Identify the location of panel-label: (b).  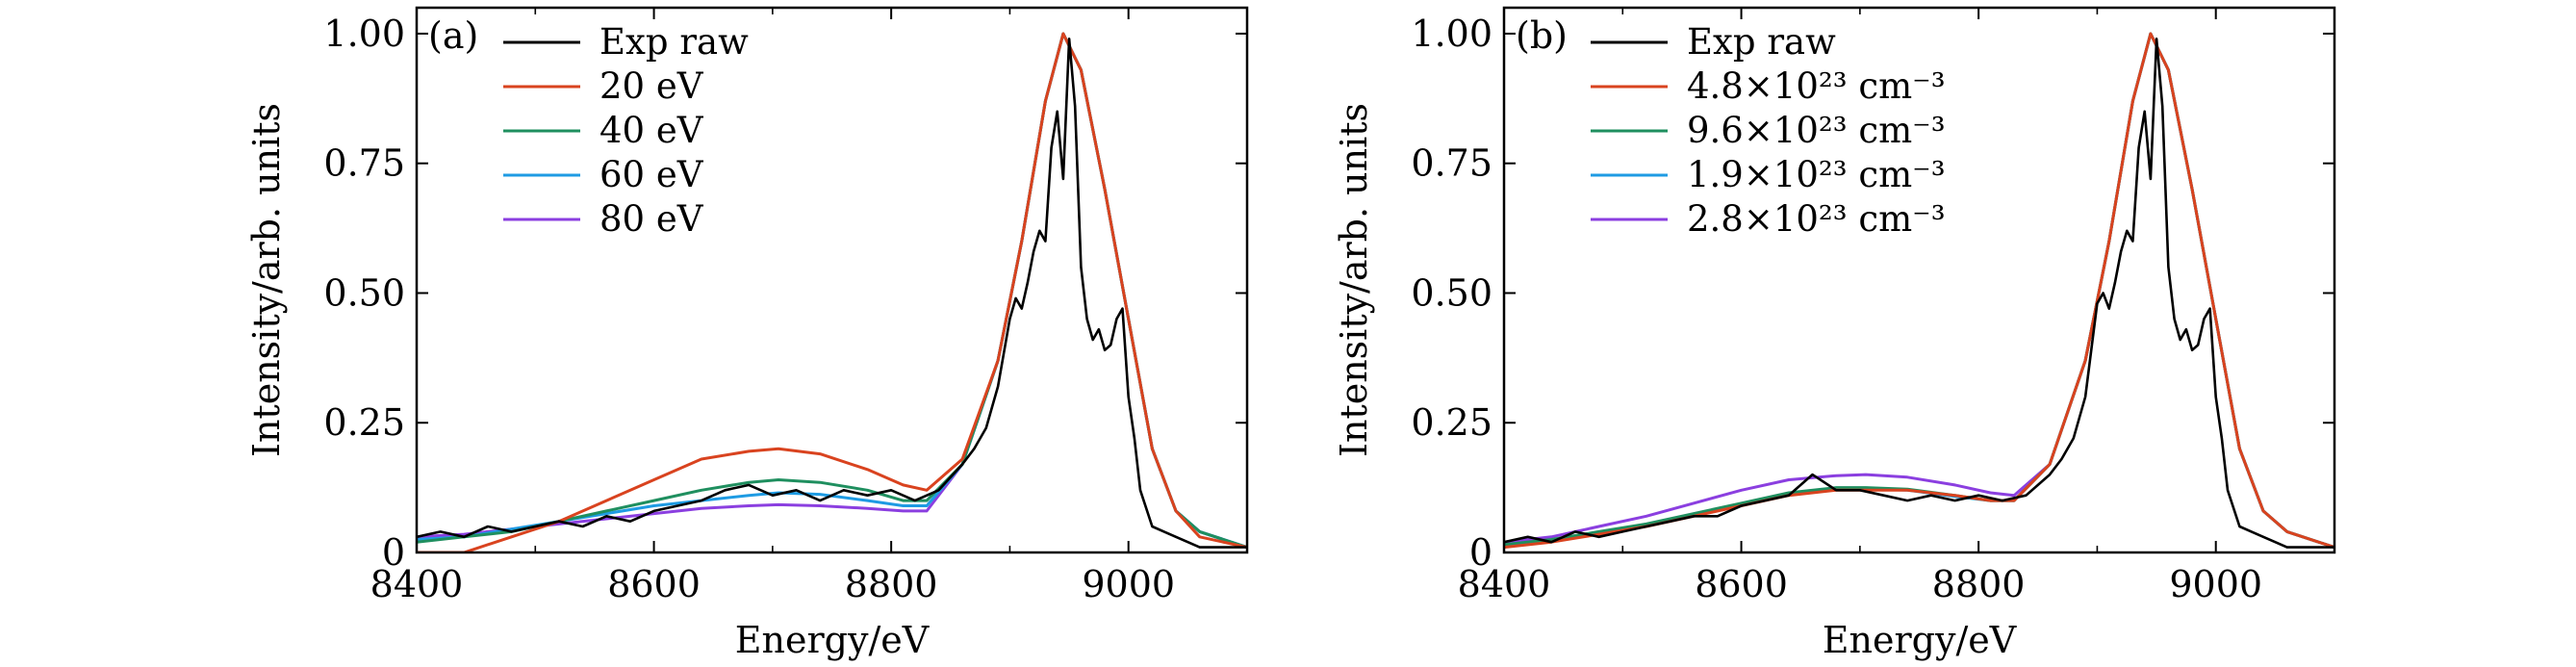
(1542, 35).